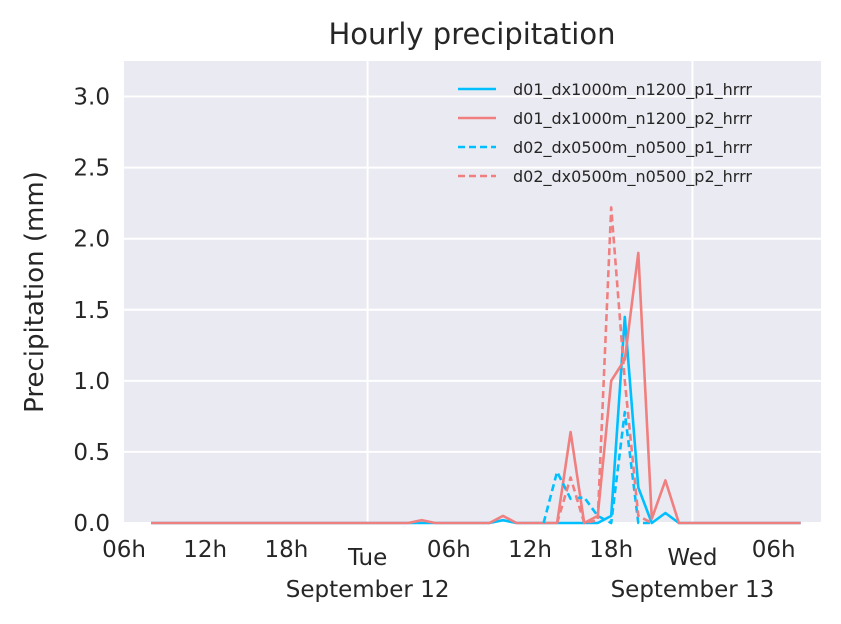  What do you see at coordinates (693, 590) in the screenshot?
I see `x-date-label: September 13` at bounding box center [693, 590].